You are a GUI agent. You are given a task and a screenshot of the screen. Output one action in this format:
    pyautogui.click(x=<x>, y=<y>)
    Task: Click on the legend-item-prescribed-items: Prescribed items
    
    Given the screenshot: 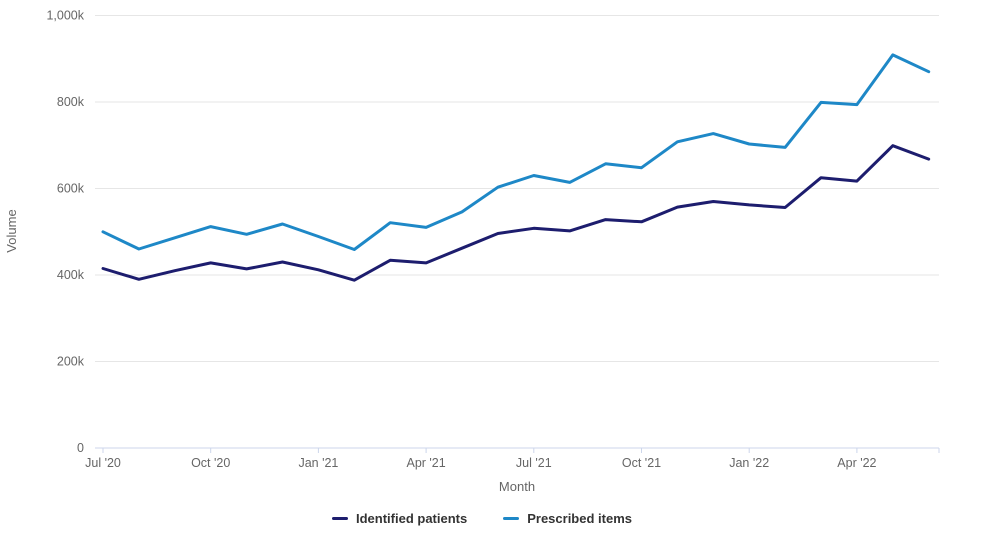 What is the action you would take?
    pyautogui.click(x=567, y=518)
    